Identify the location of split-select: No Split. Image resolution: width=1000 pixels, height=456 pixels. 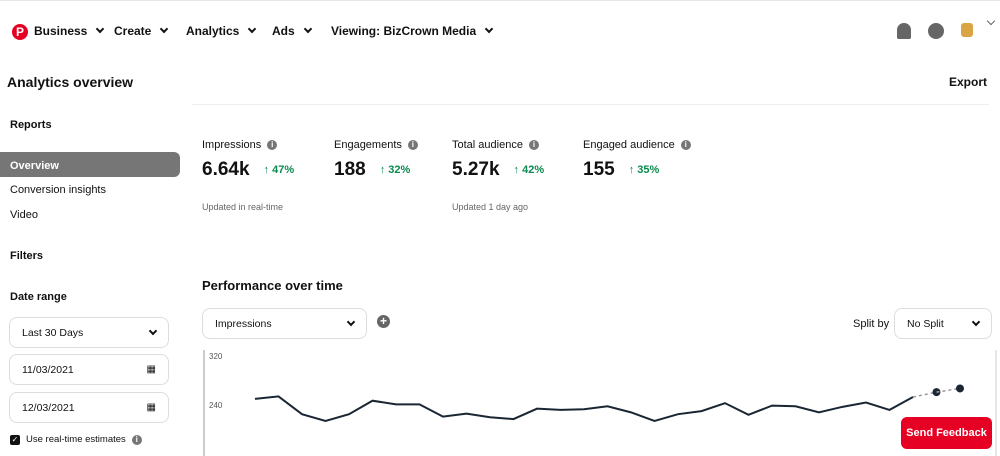
(943, 323).